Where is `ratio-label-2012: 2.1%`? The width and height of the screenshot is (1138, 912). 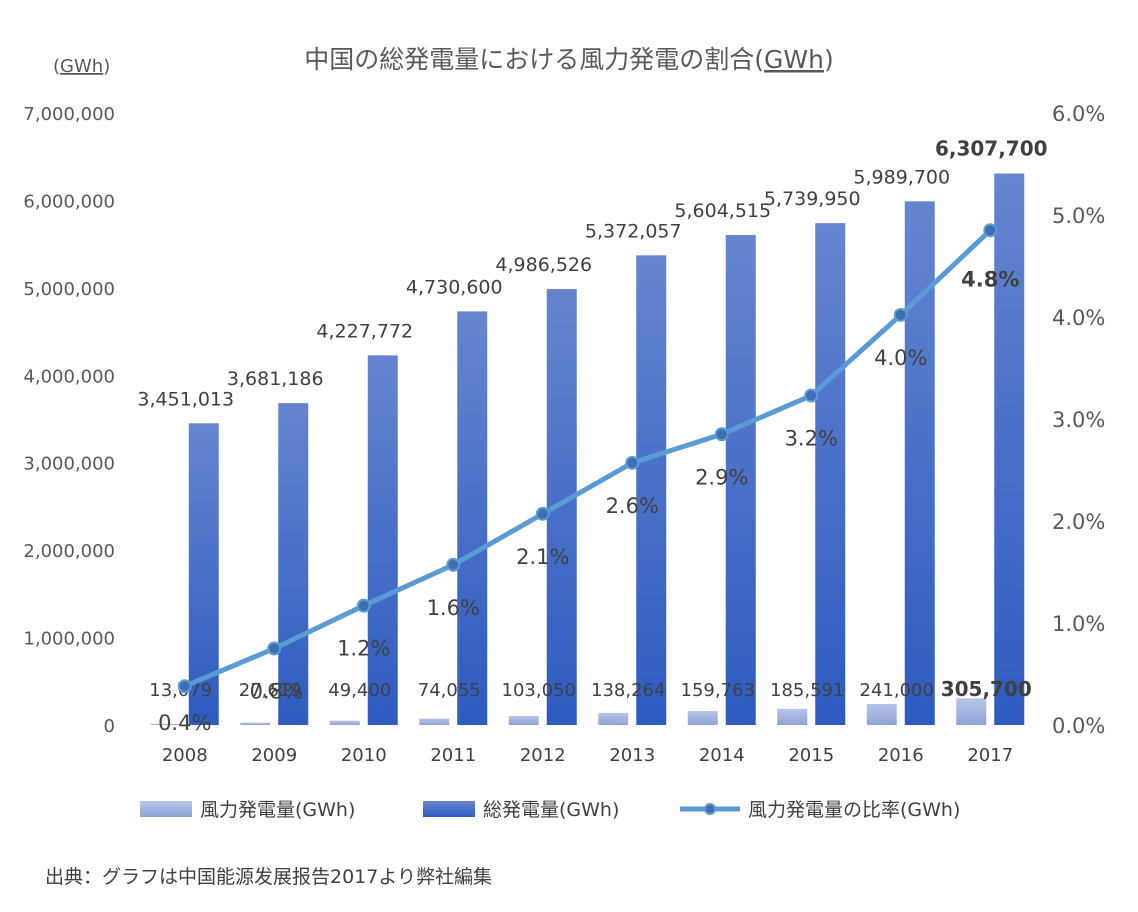
ratio-label-2012: 2.1% is located at coordinates (542, 557).